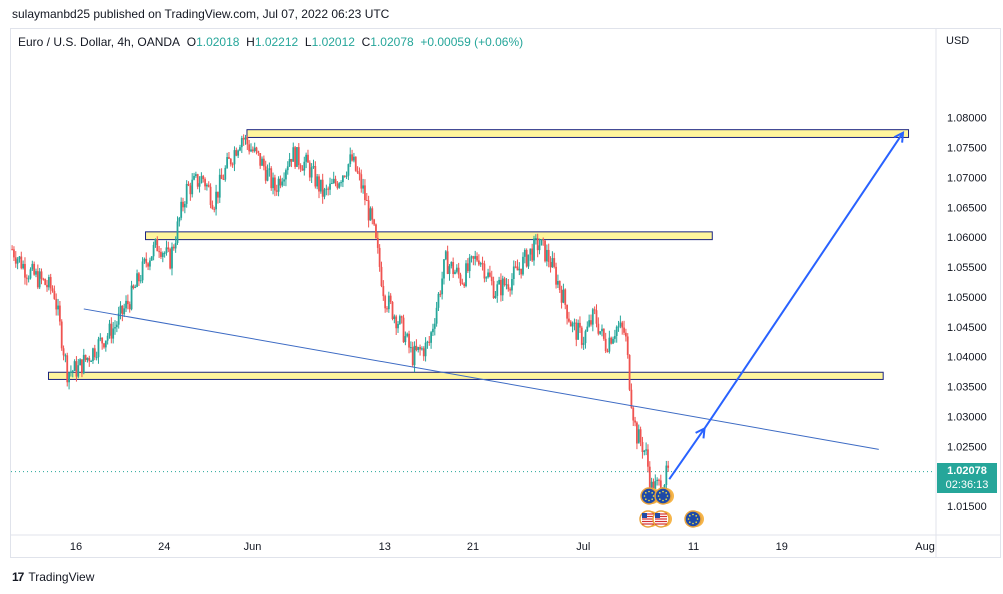 The height and width of the screenshot is (594, 1003). What do you see at coordinates (925, 547) in the screenshot?
I see `x-tick-label: Aug` at bounding box center [925, 547].